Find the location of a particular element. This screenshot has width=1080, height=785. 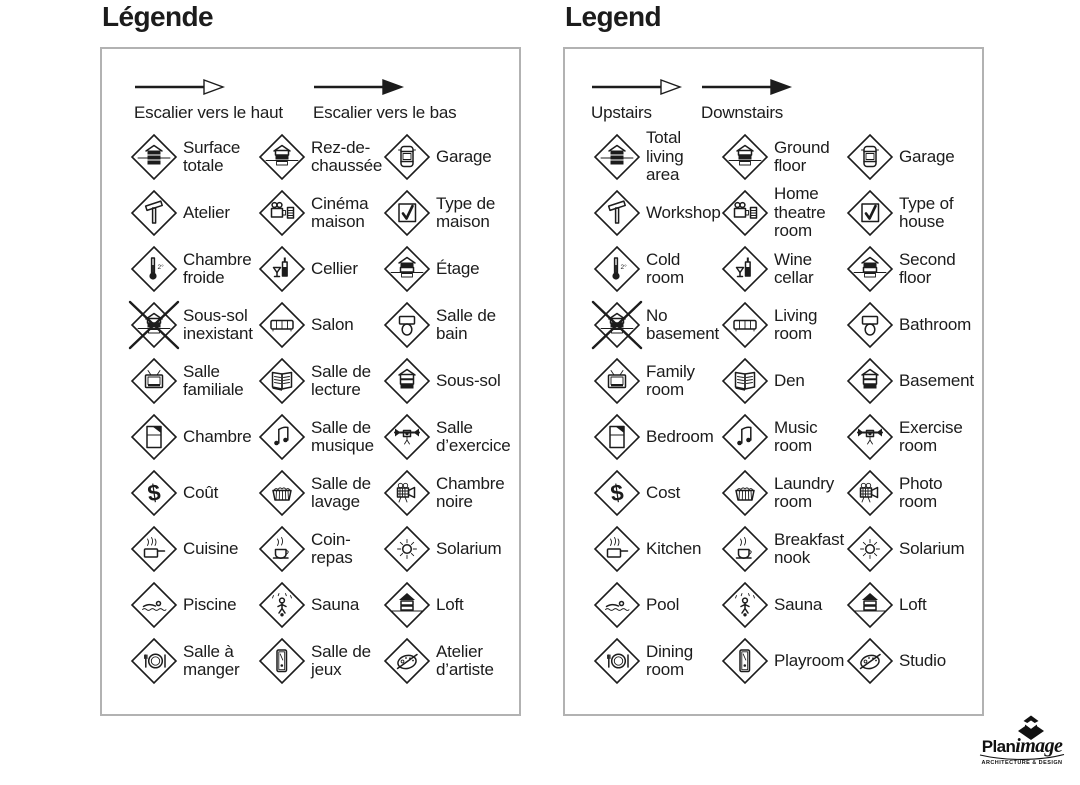

sun-icon is located at coordinates (870, 549).